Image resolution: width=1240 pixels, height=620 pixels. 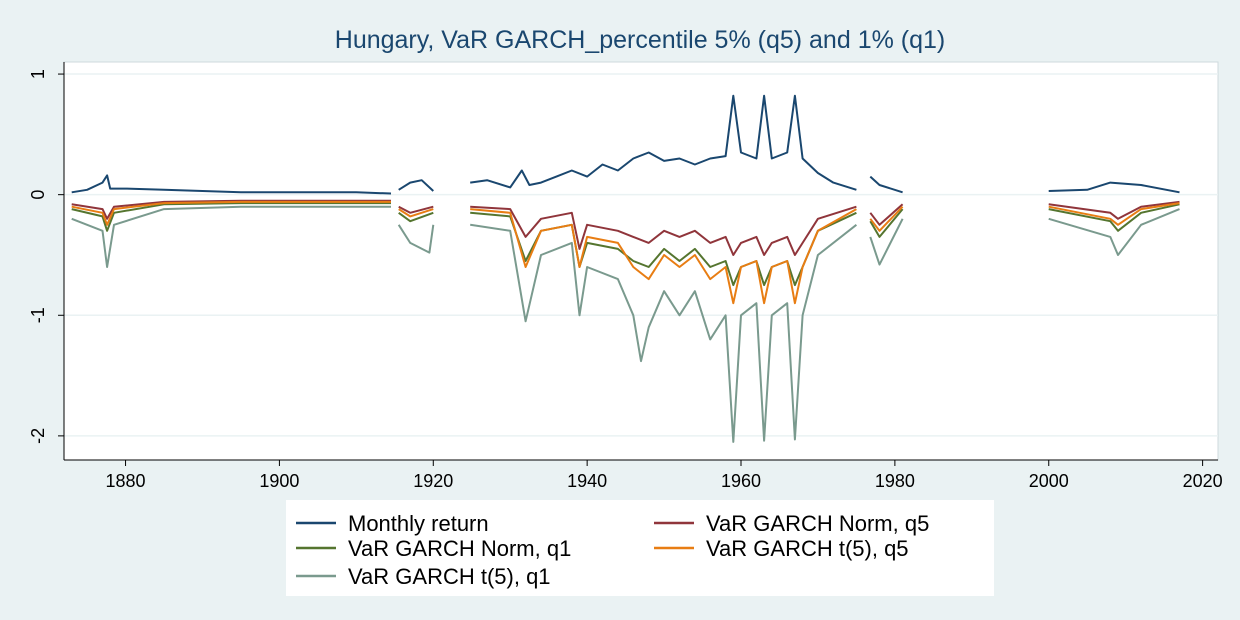 What do you see at coordinates (640, 548) in the screenshot?
I see `legend-box` at bounding box center [640, 548].